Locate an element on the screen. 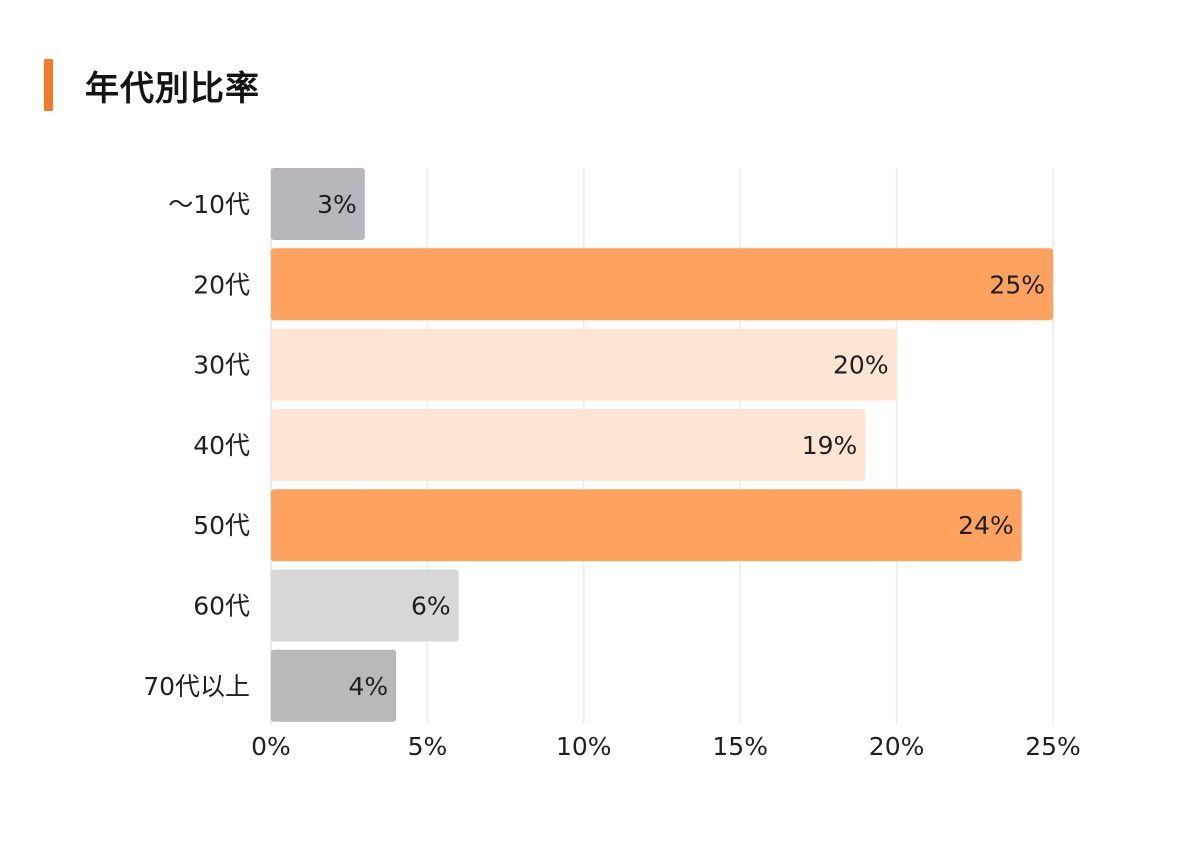 The image size is (1200, 848). x-tick-label: 0% is located at coordinates (271, 746).